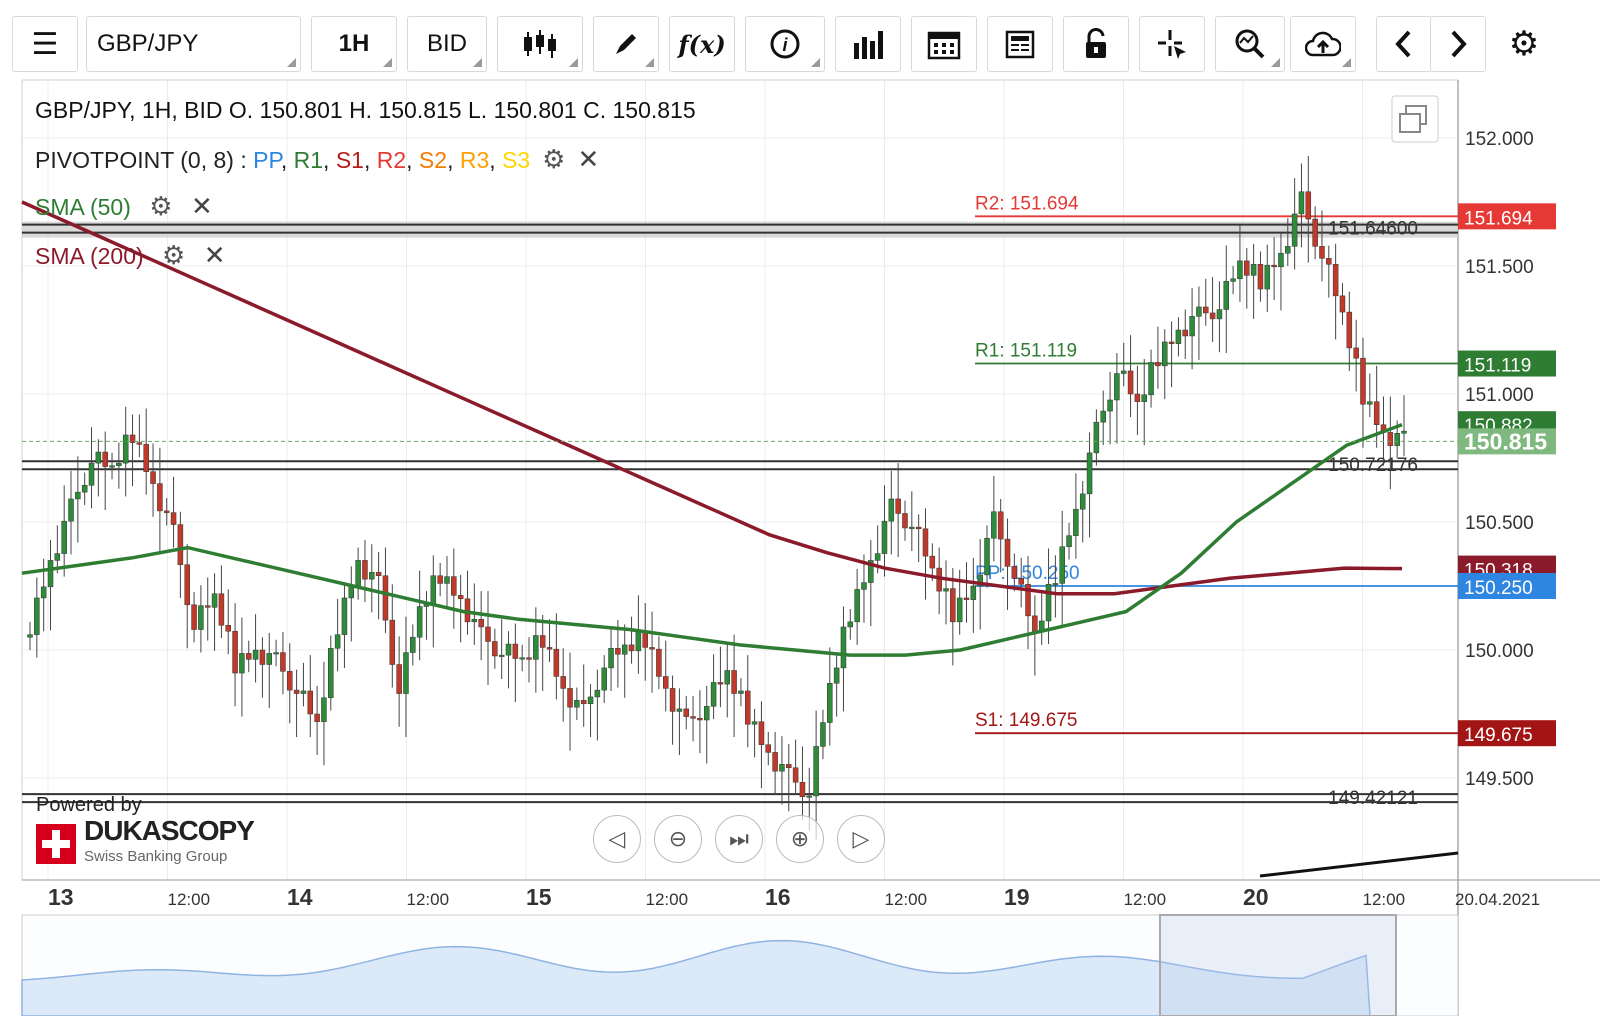 The image size is (1600, 1016). What do you see at coordinates (944, 44) in the screenshot?
I see `calendar-button` at bounding box center [944, 44].